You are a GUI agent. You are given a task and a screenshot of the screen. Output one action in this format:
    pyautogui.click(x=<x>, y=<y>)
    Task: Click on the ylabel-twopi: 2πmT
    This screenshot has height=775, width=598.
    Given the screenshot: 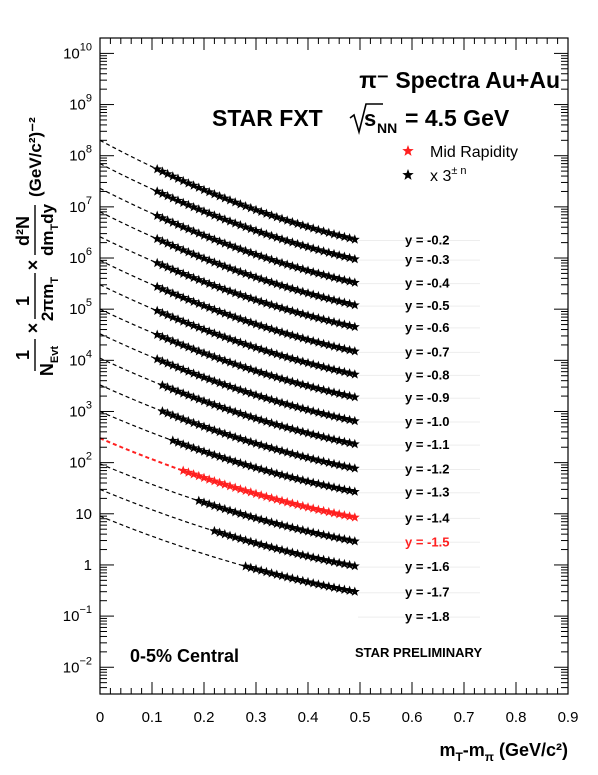 What is the action you would take?
    pyautogui.click(x=49, y=299)
    